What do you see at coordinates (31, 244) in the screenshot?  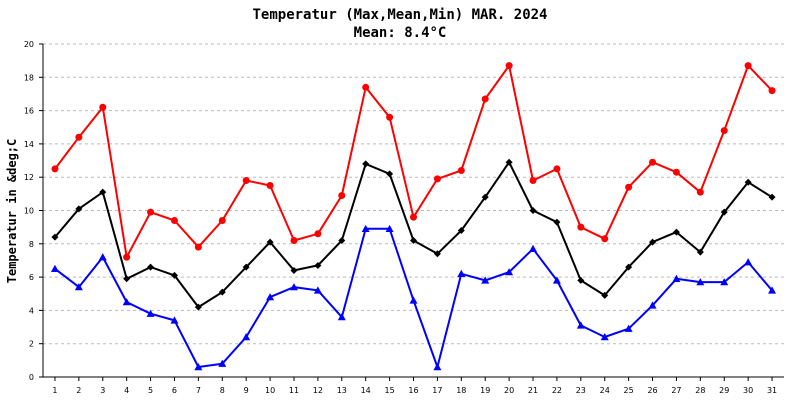 I see `y-tick-label: 8` at bounding box center [31, 244].